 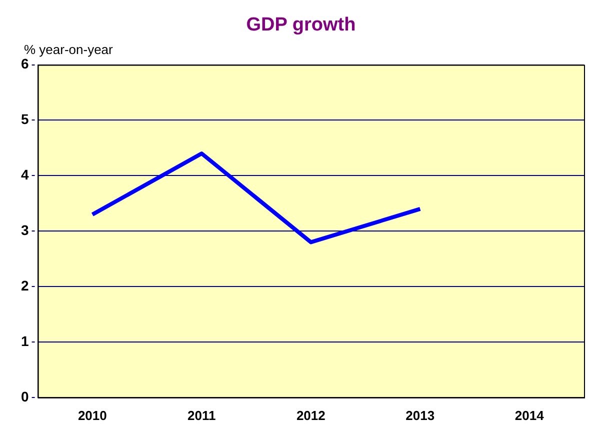 I want to click on y-tick-label: 0, so click(x=24, y=396).